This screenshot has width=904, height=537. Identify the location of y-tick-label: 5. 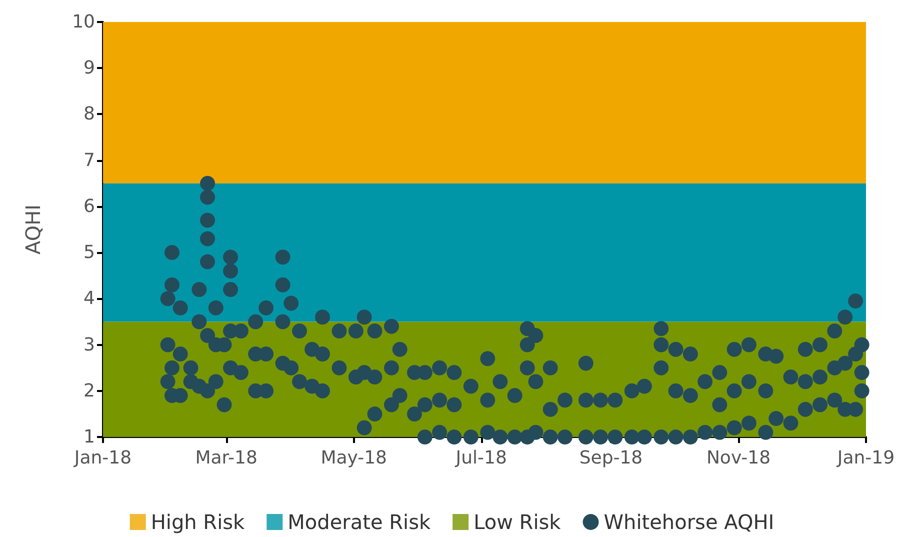
(89, 253).